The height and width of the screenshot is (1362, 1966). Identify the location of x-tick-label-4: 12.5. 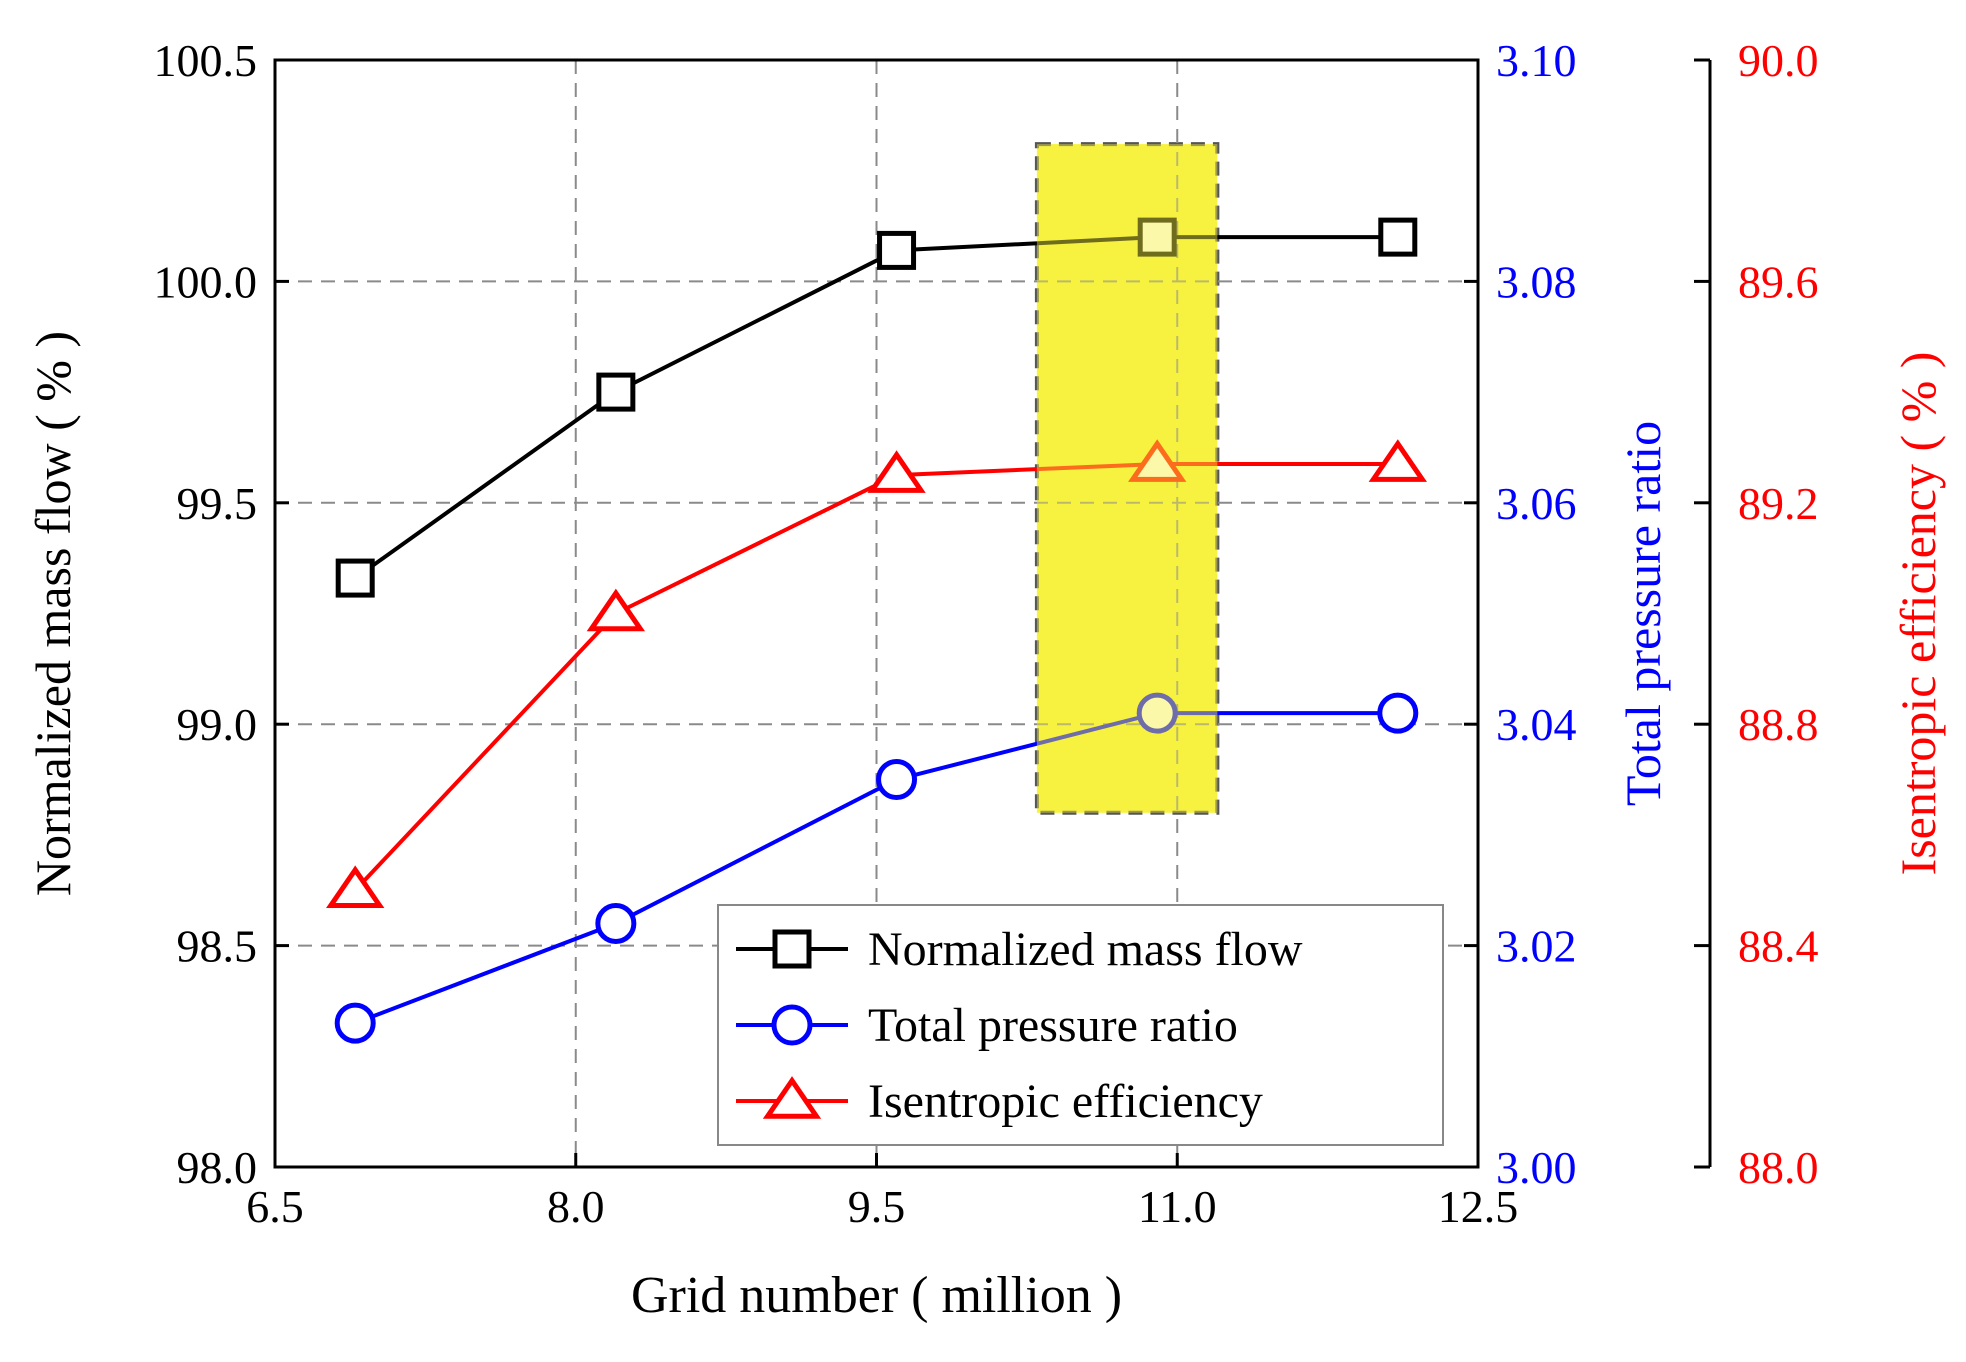
(1478, 1206).